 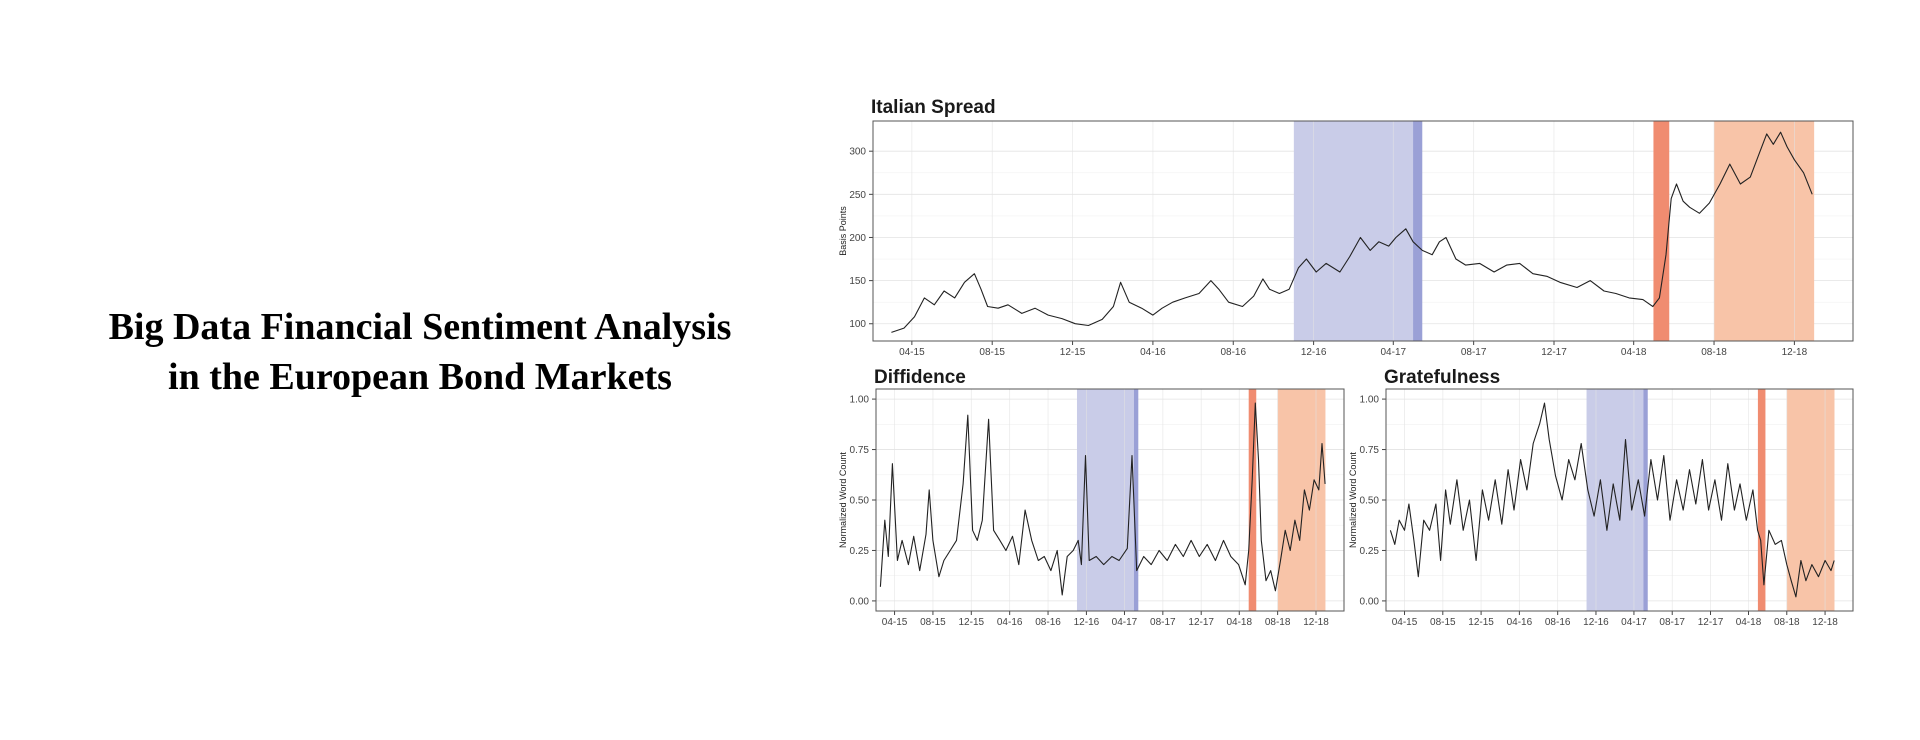 What do you see at coordinates (420, 327) in the screenshot?
I see `page-title-line-1: Big Data Financial Sentiment Analysis` at bounding box center [420, 327].